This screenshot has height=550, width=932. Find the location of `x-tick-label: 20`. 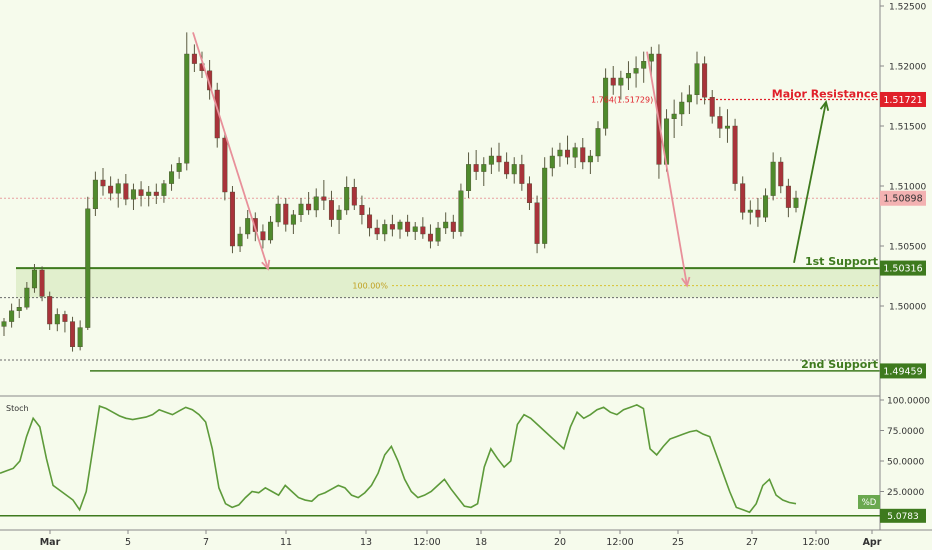

x-tick-label: 20 is located at coordinates (560, 542).